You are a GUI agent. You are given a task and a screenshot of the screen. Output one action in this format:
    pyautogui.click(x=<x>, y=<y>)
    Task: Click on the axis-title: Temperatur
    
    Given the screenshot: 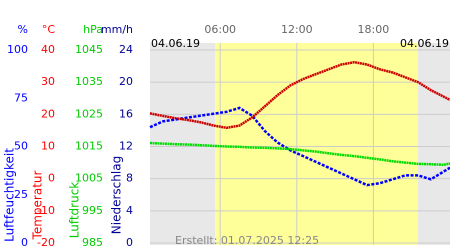 What is the action you would take?
    pyautogui.click(x=38, y=205)
    